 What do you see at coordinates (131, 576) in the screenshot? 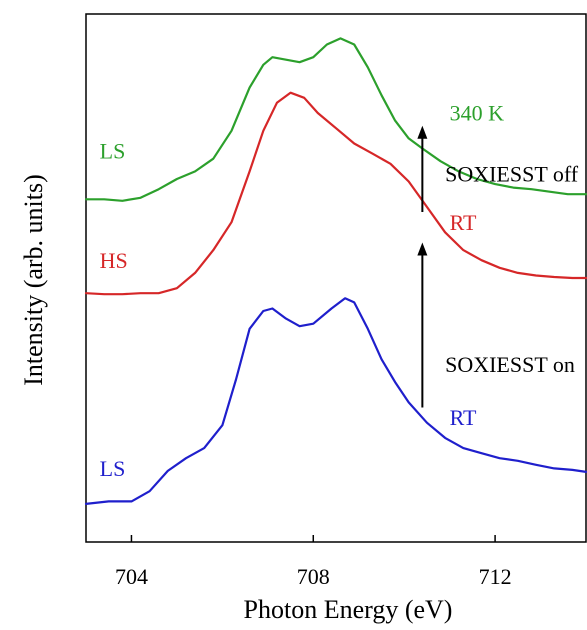
I see `x-tick-label-0: 704` at bounding box center [131, 576].